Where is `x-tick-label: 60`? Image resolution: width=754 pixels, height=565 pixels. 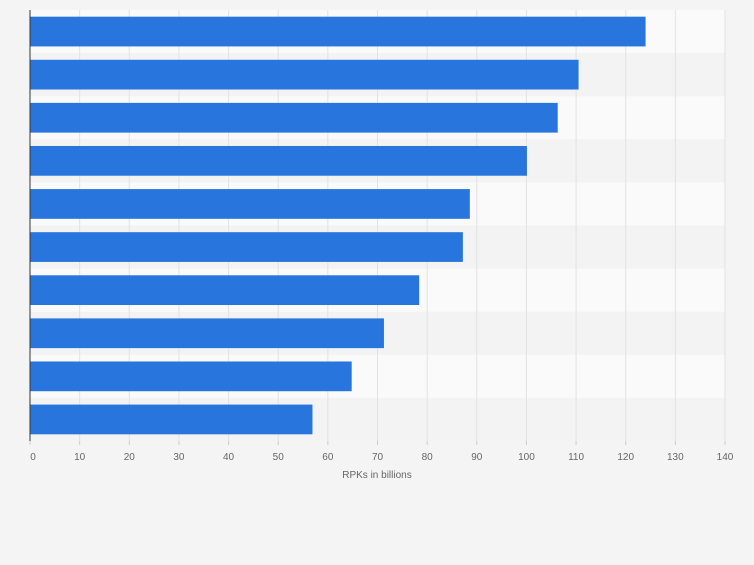
x-tick-label: 60 is located at coordinates (328, 457).